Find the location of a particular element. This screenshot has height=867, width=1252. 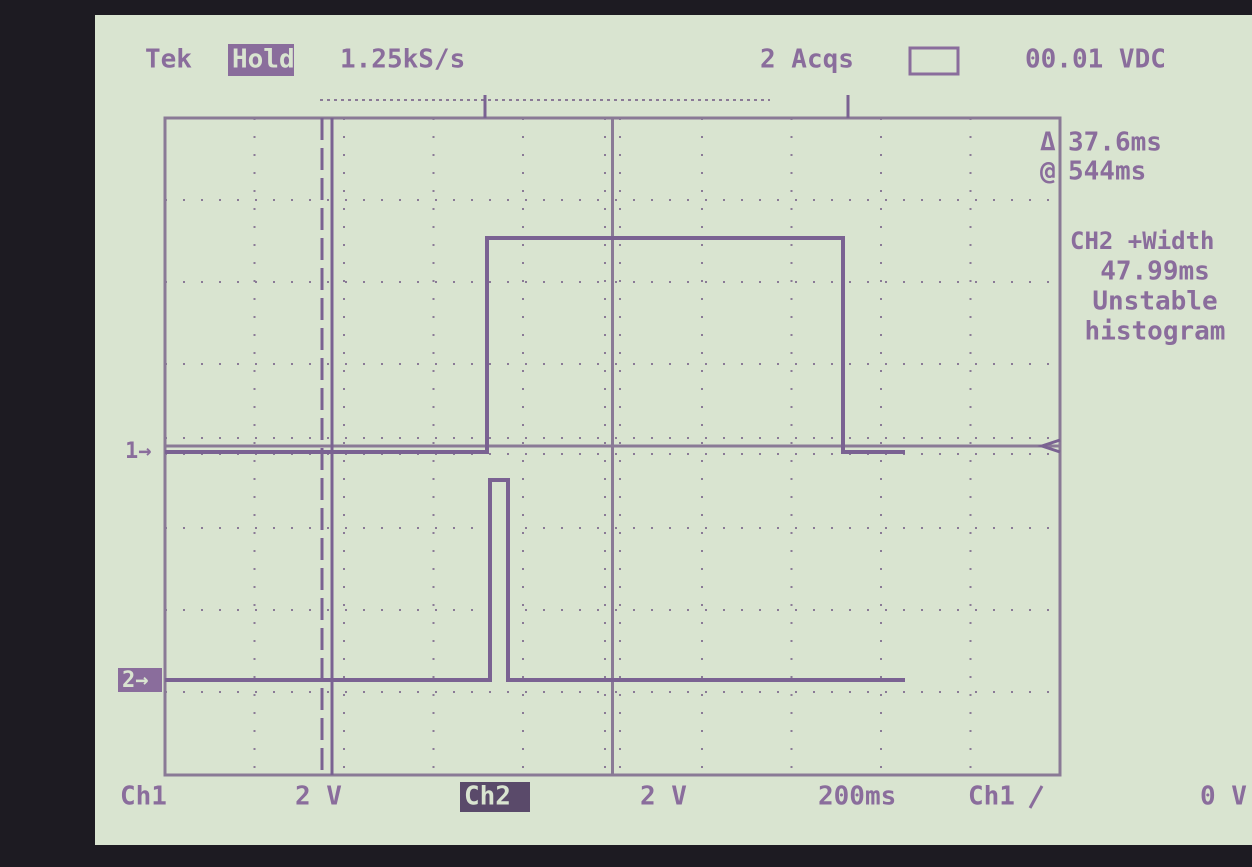

trigger-source: Ch1 is located at coordinates (991, 797).